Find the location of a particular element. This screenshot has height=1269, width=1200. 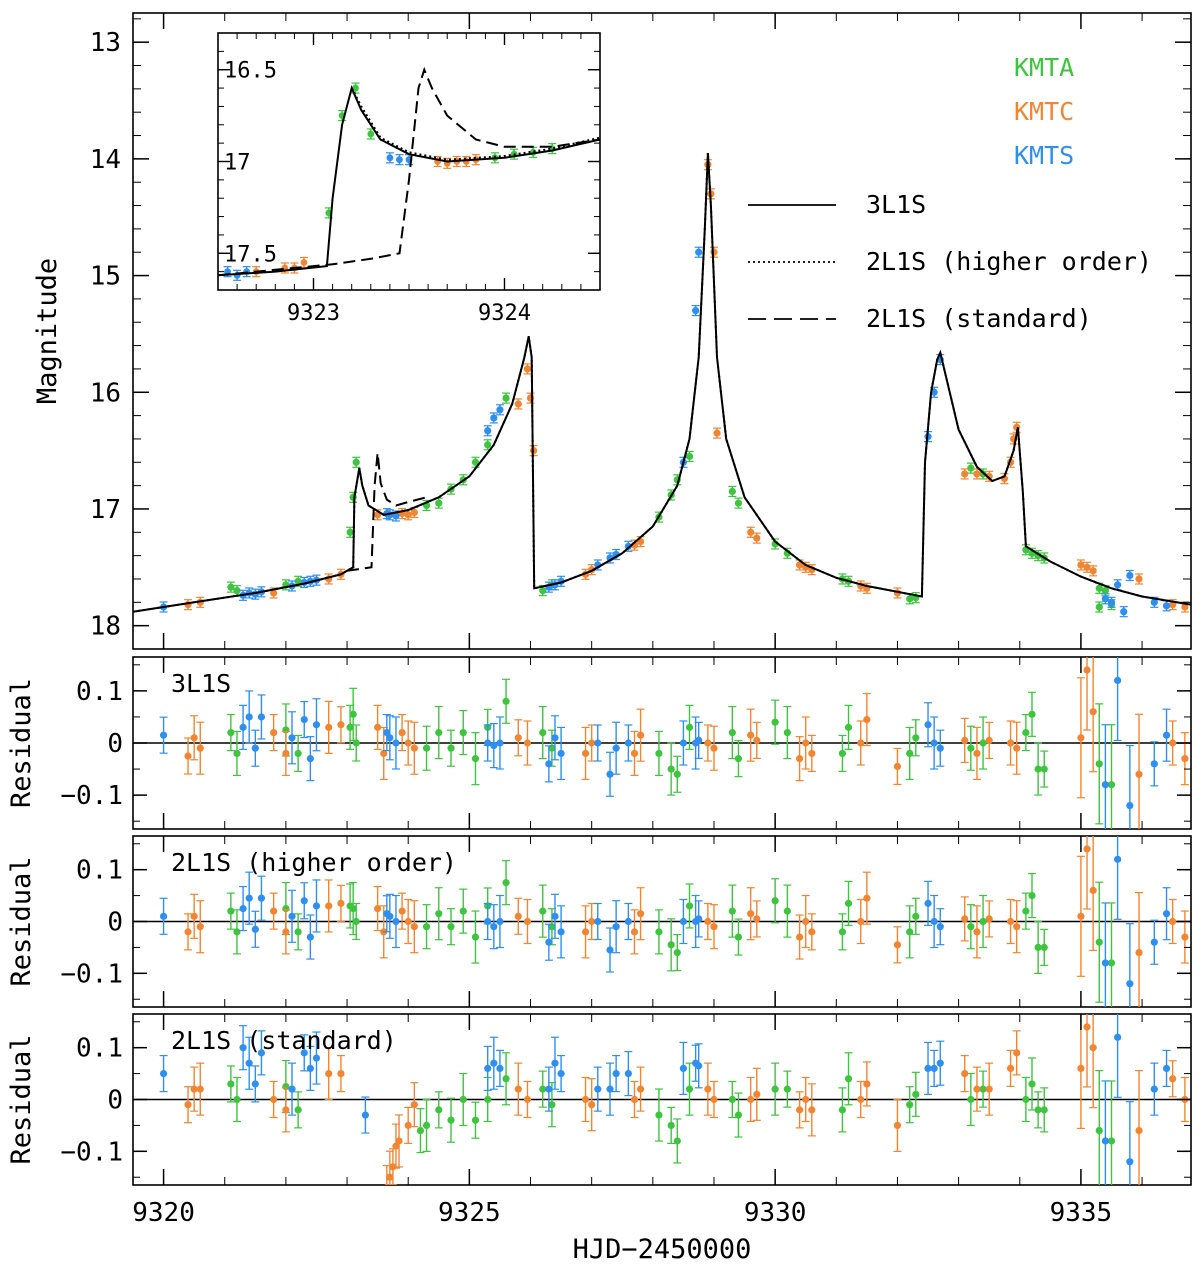

legend-label-2l1s-standard: 2L1S (standard) is located at coordinates (979, 318).